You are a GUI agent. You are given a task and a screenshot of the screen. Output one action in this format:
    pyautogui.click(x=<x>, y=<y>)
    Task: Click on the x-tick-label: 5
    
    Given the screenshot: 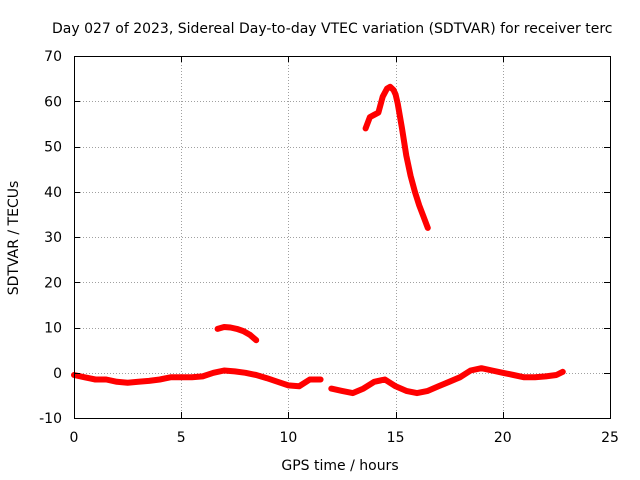 What is the action you would take?
    pyautogui.click(x=181, y=438)
    